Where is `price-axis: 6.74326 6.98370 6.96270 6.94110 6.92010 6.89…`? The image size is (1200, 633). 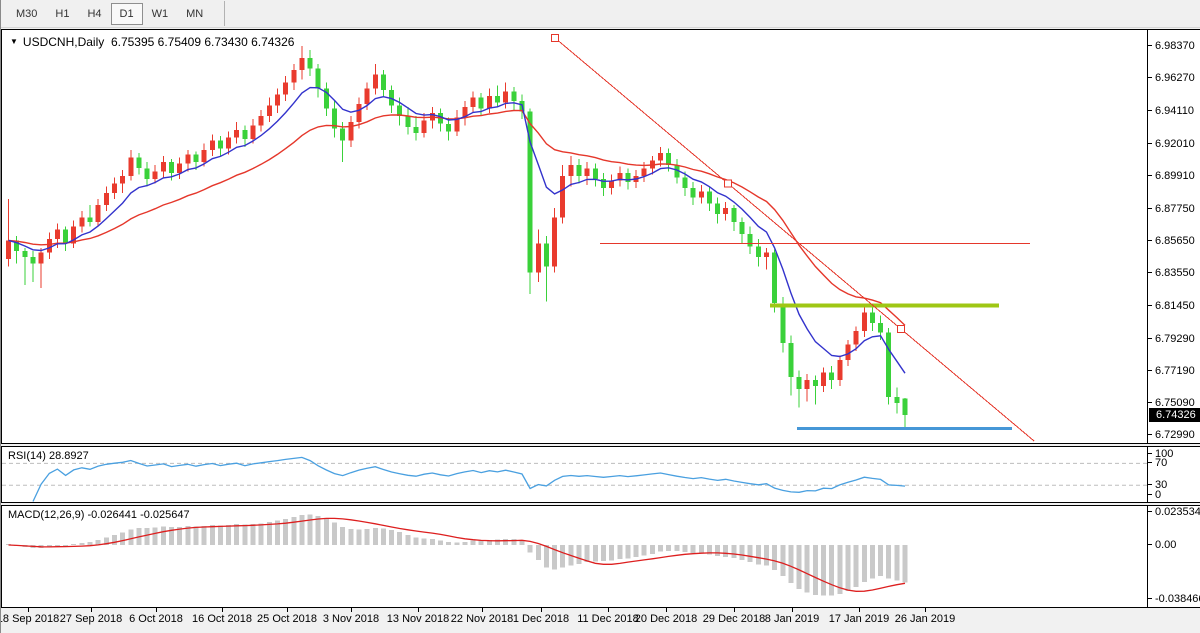
price-axis: 6.74326 6.98370 6.96270 6.94110 6.92010 6.89… is located at coordinates (1173, 236).